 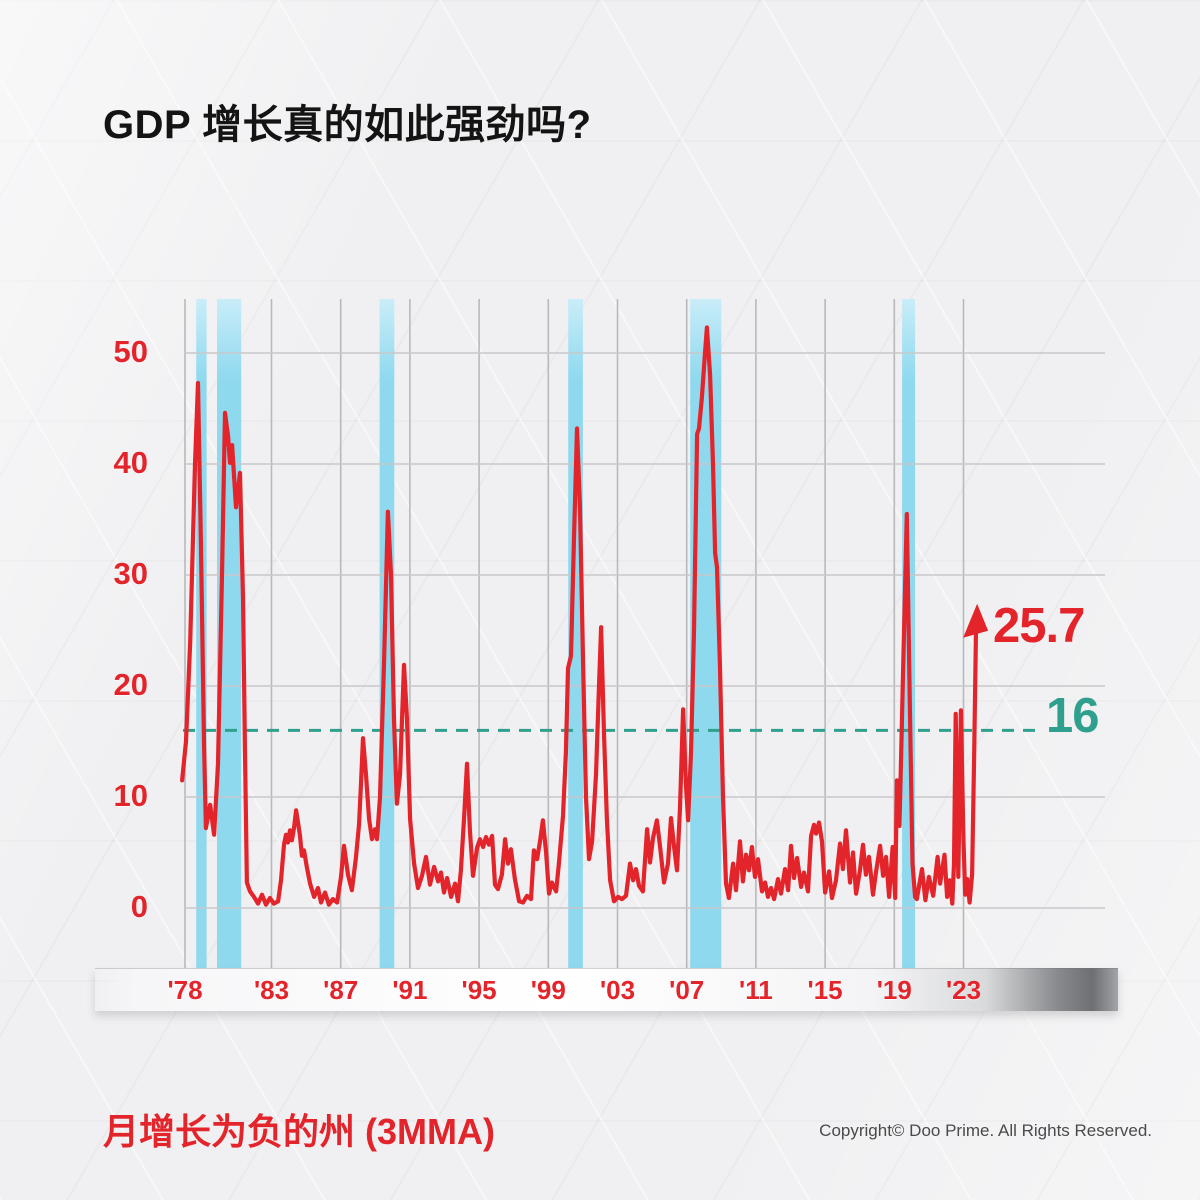 I want to click on recession-band, so click(x=387, y=634).